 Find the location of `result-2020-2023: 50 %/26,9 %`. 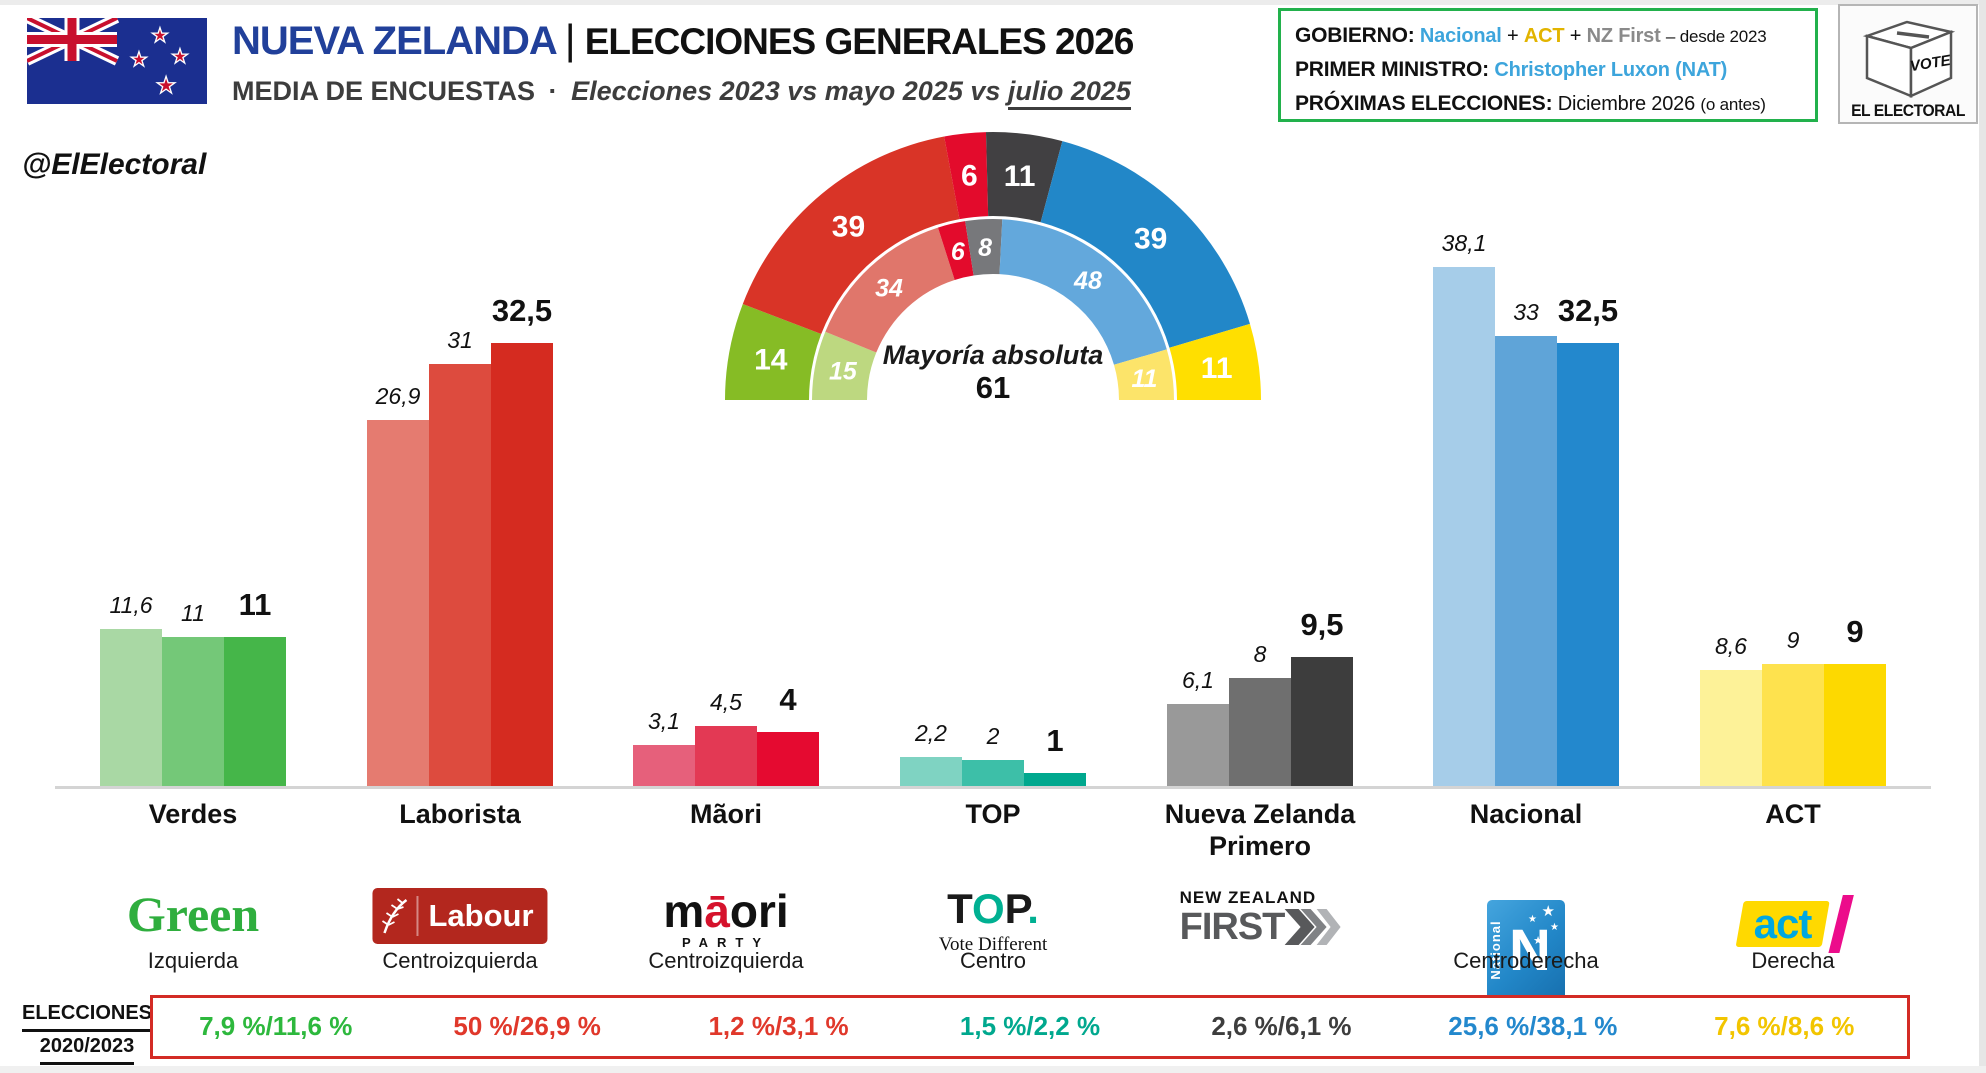

result-2020-2023: 50 %/26,9 % is located at coordinates (527, 1026).